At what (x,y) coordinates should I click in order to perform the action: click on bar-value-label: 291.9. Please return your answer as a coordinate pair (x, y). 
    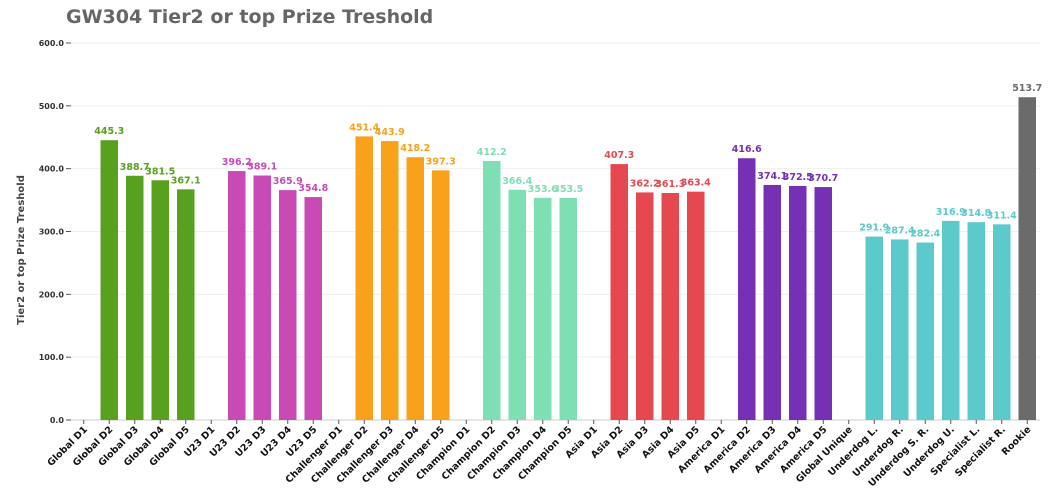
    Looking at the image, I should click on (874, 228).